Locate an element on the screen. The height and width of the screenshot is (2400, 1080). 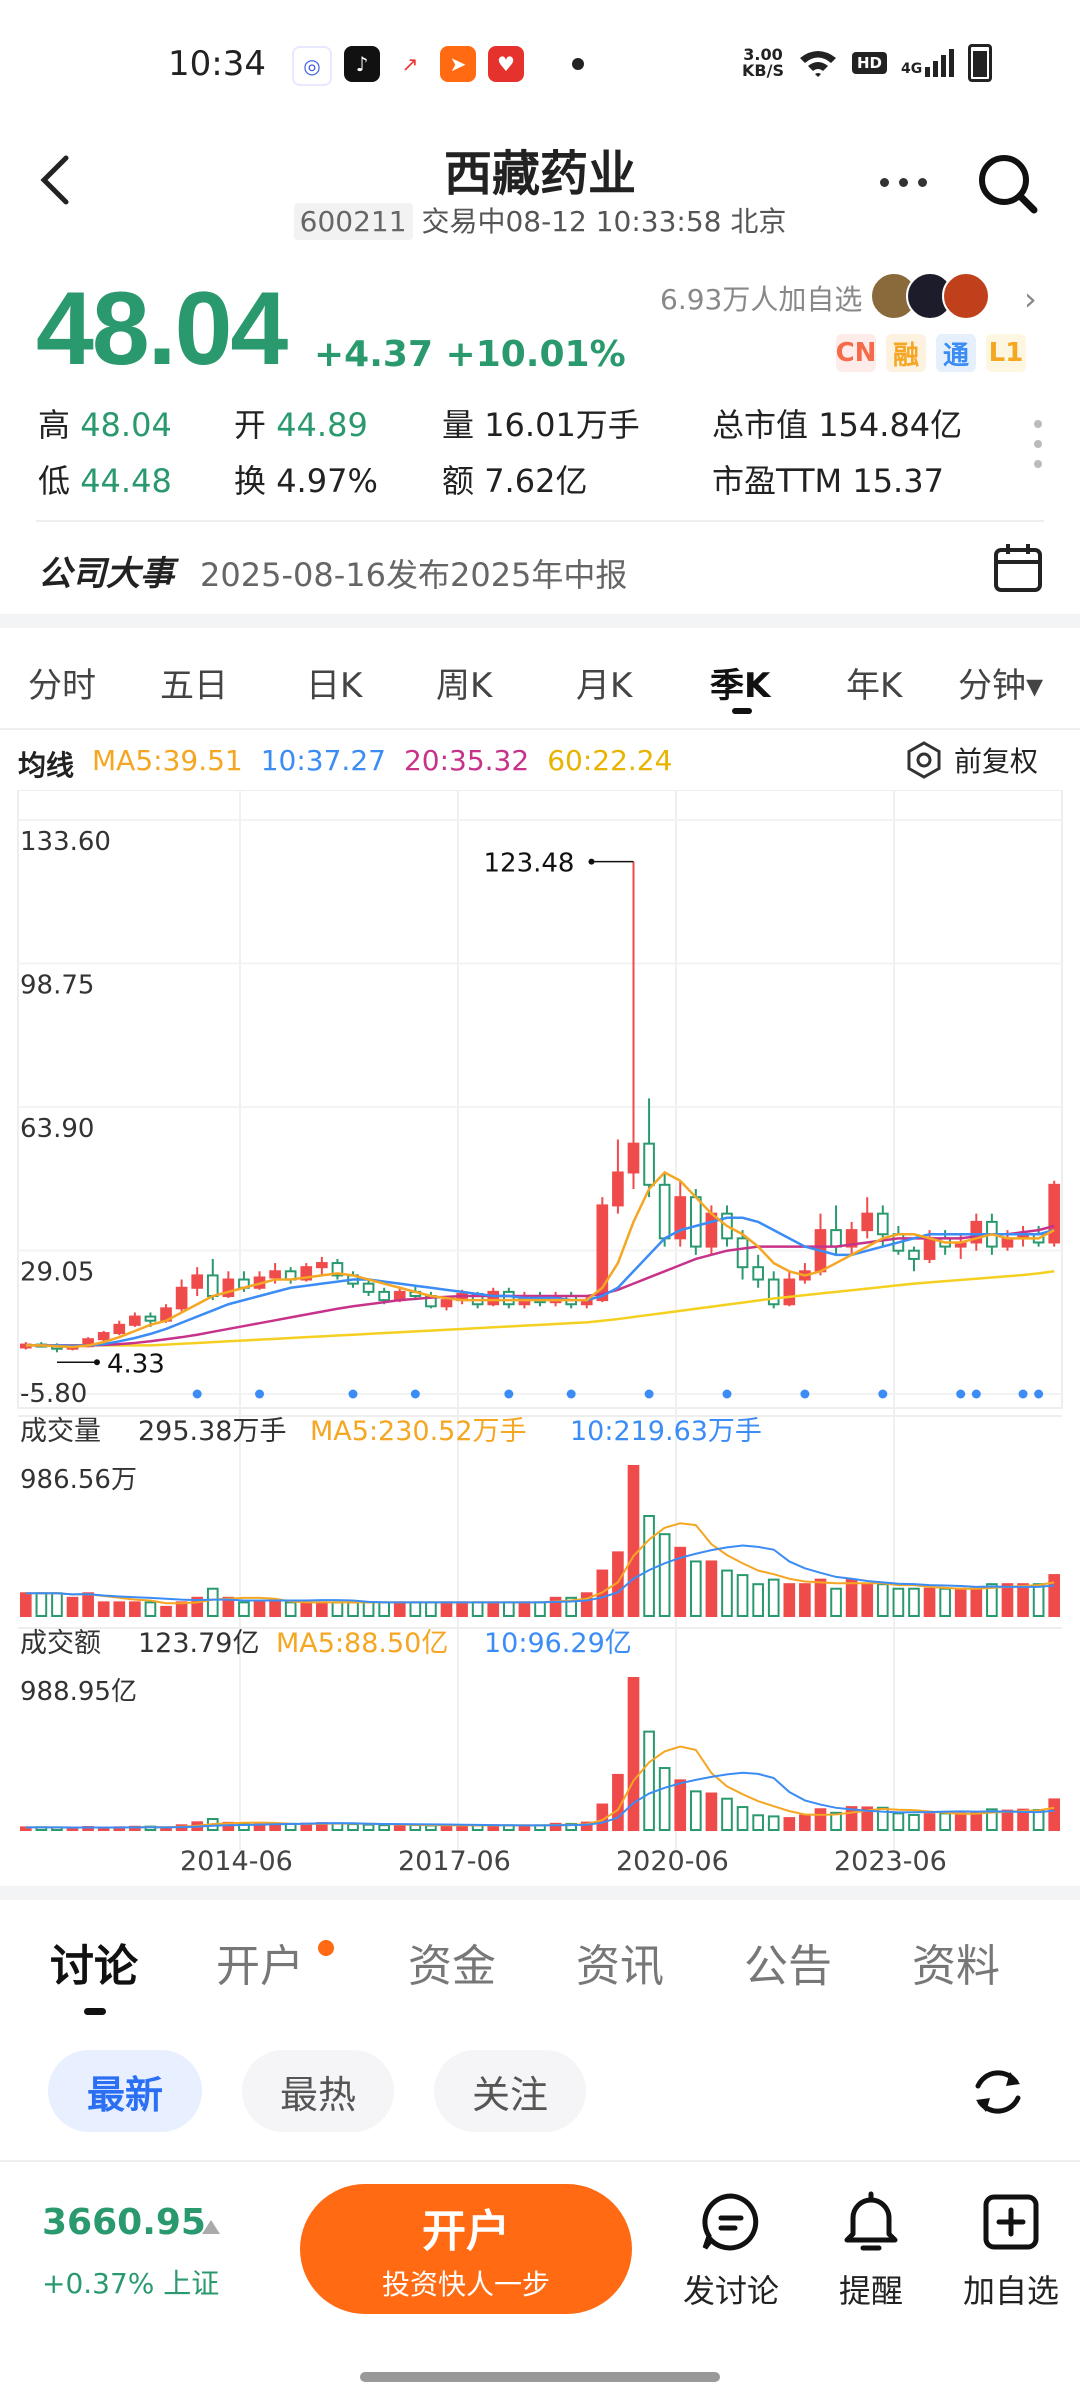
tab-content: 公告 is located at coordinates (788, 1966).